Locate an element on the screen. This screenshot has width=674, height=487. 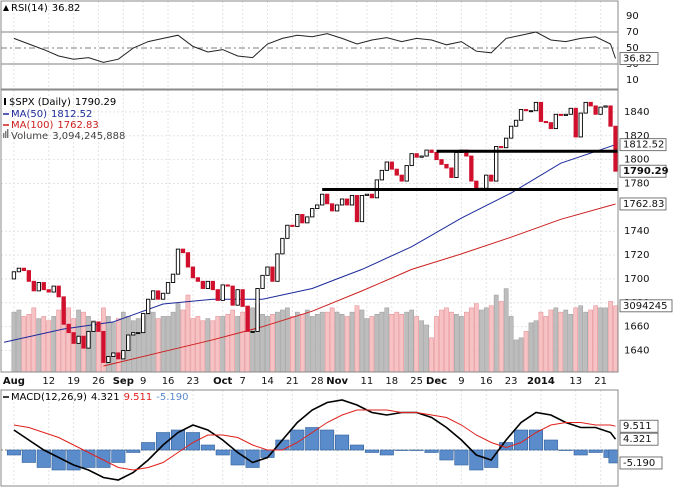
x-tick-label: 23 is located at coordinates (193, 381).